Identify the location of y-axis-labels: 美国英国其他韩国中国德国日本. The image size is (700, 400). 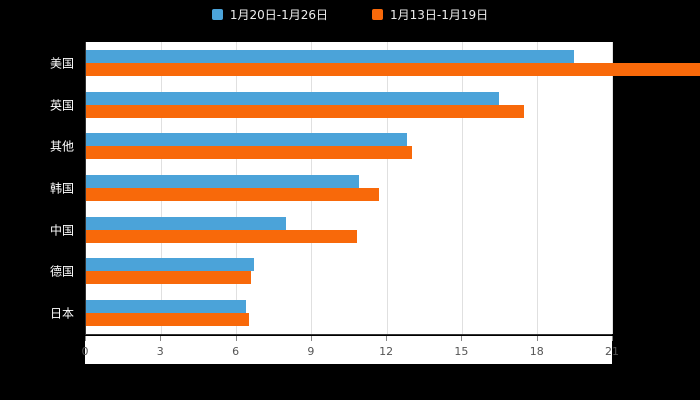
(40, 188).